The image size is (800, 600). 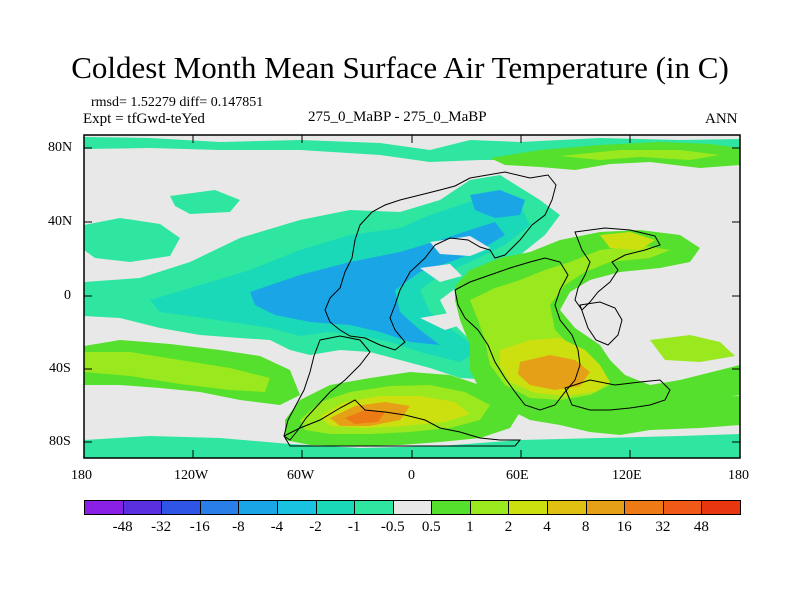 What do you see at coordinates (440, 261) in the screenshot?
I see `america-outline` at bounding box center [440, 261].